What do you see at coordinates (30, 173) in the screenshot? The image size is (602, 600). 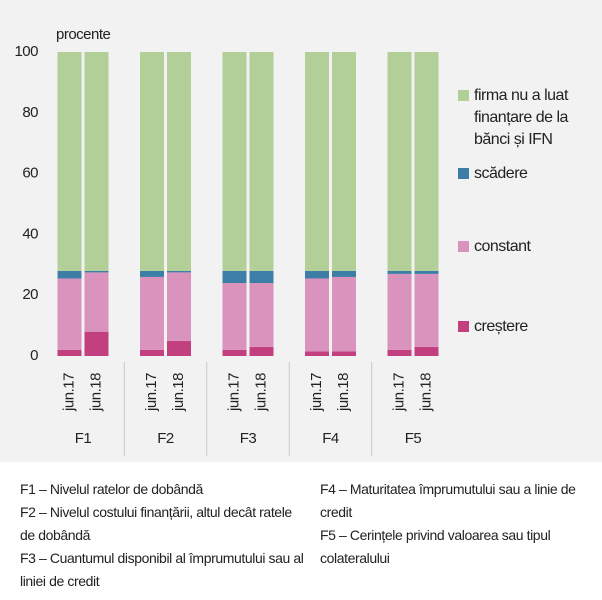 I see `y-tick-label: 60` at bounding box center [30, 173].